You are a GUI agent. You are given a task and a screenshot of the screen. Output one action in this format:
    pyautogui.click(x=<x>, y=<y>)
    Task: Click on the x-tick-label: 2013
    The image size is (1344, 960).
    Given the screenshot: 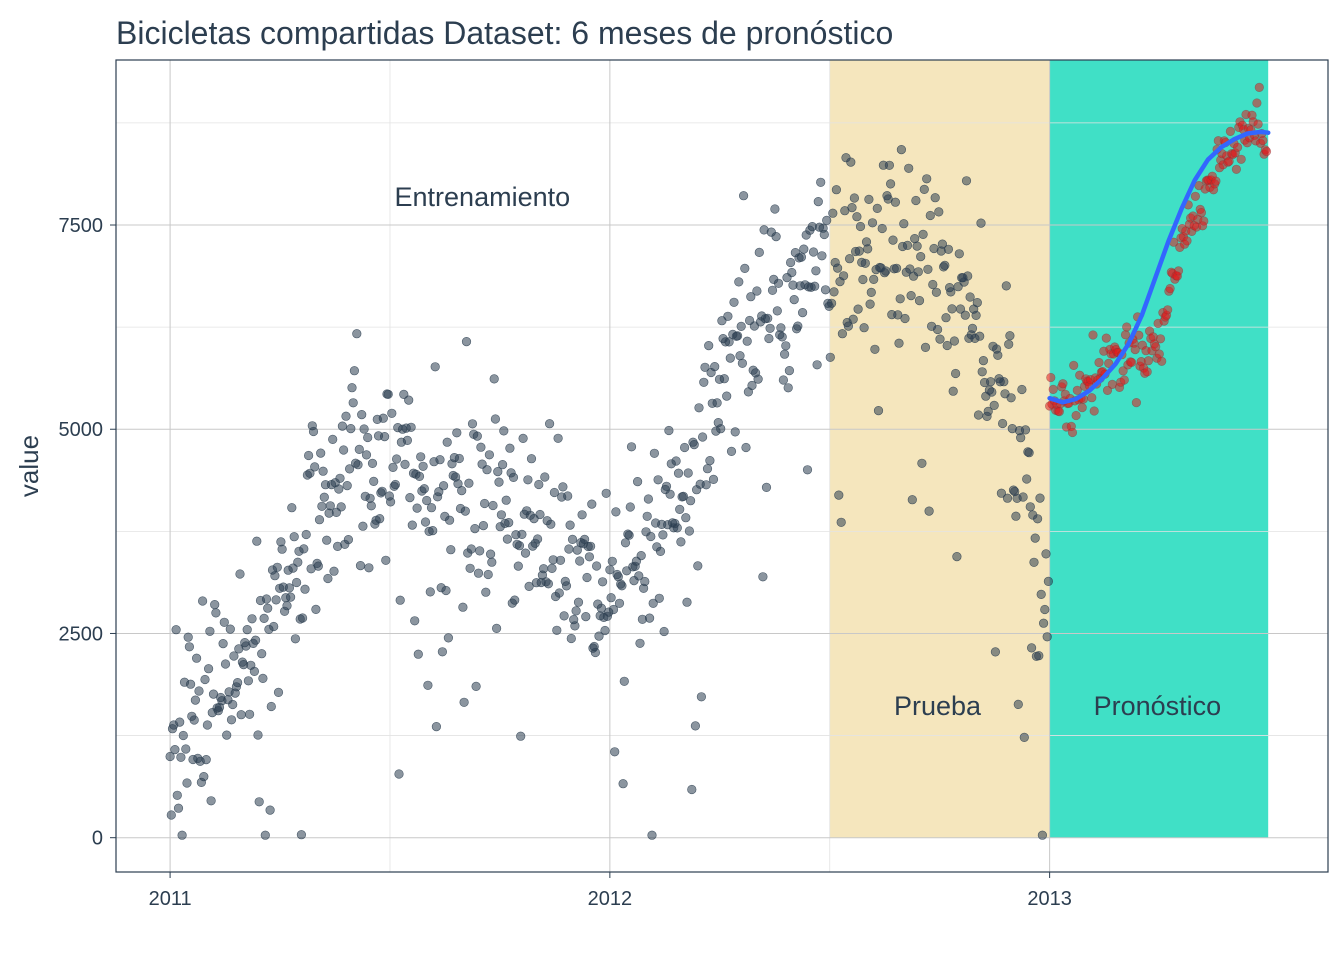 What is the action you would take?
    pyautogui.click(x=1049, y=899)
    